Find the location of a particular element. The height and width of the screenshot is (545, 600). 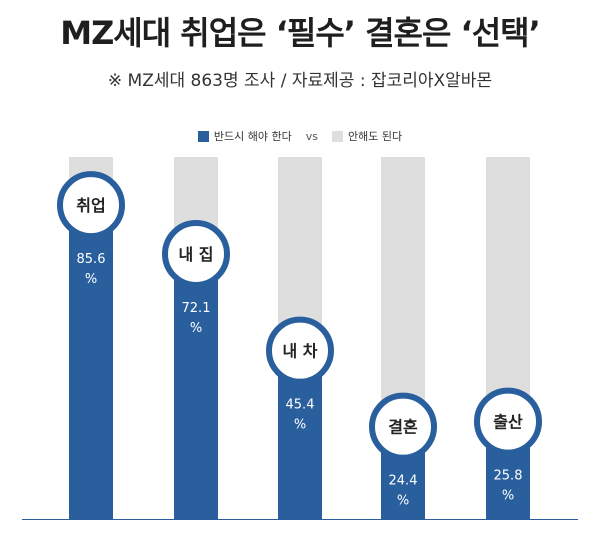

legend-item-optional: 안해도 된다 is located at coordinates (367, 136).